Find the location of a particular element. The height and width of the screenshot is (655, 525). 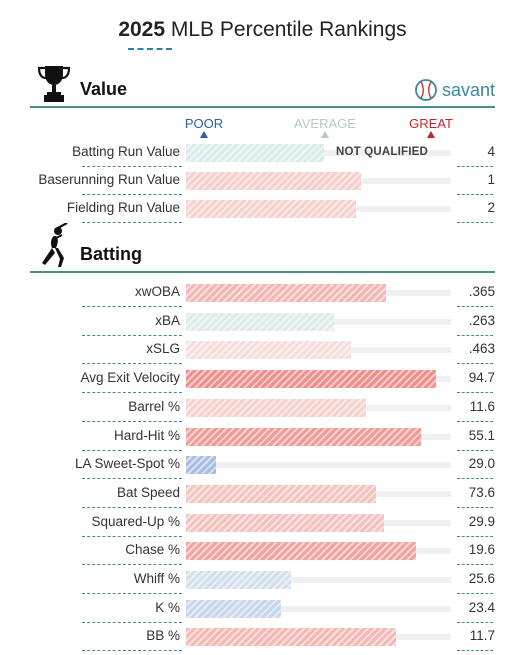

metric-row: Bat Speed 73.6 is located at coordinates (262, 495).